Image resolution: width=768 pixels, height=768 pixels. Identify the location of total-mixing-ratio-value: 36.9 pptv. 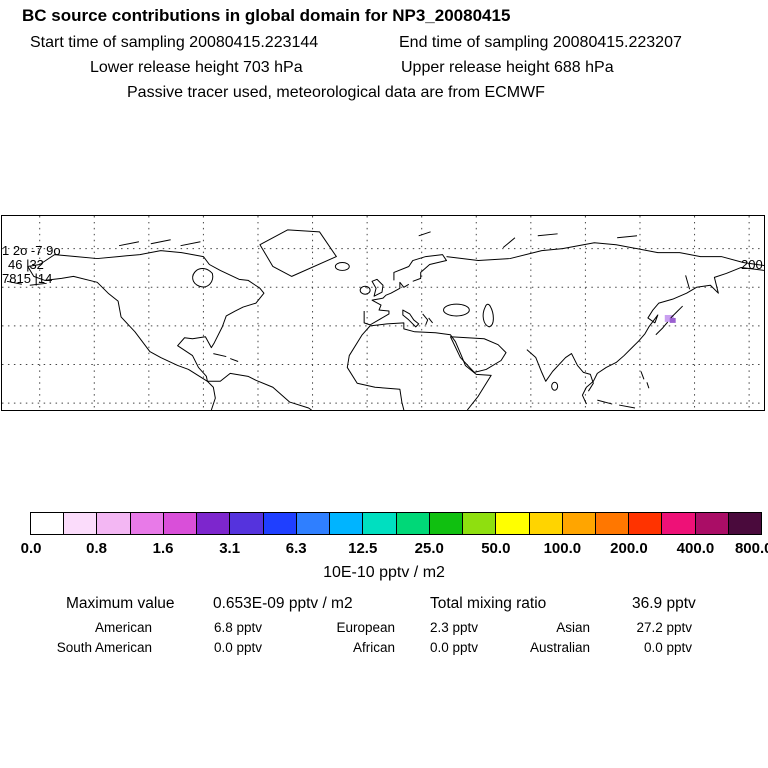
(664, 603).